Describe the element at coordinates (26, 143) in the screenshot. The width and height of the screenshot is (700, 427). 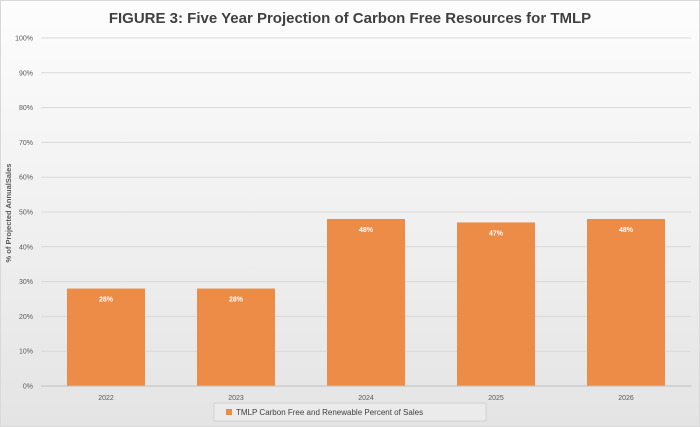
I see `y-tick-label: 70%` at that location.